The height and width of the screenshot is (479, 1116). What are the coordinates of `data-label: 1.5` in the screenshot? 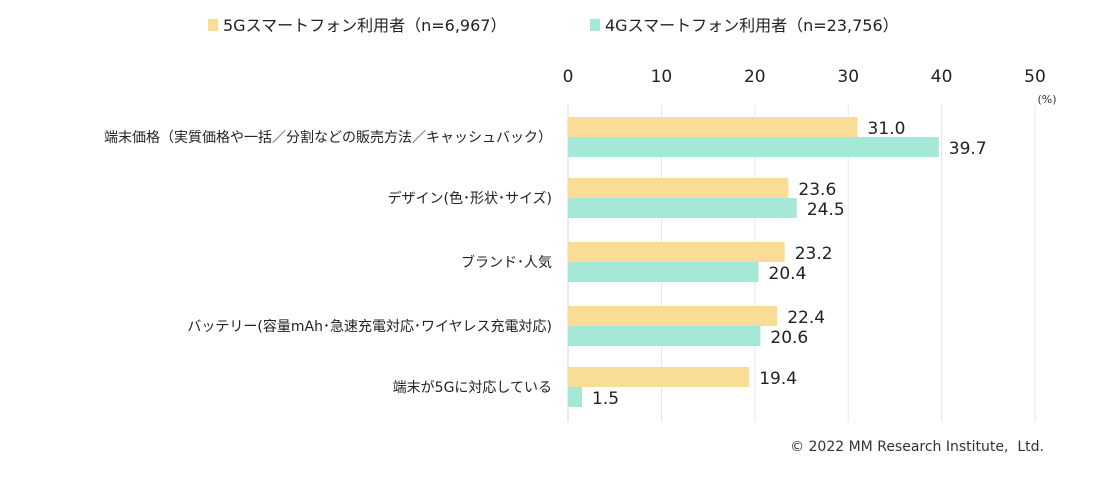 It's located at (605, 399).